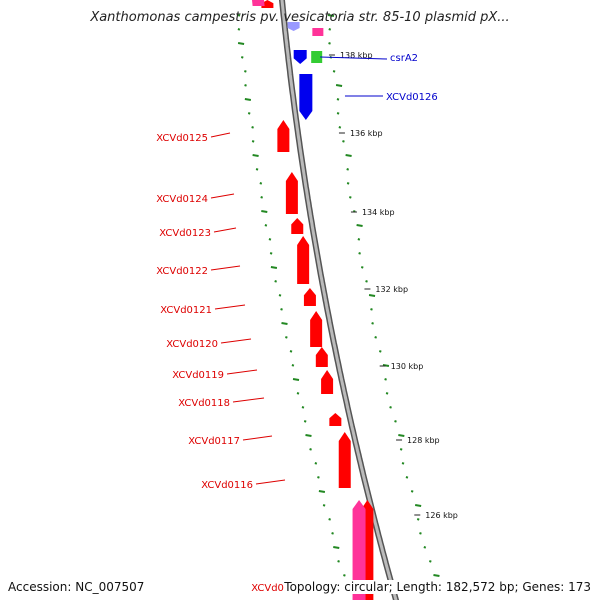  Describe the element at coordinates (412, 97) in the screenshot. I see `gene-label: XCVd0126` at that location.